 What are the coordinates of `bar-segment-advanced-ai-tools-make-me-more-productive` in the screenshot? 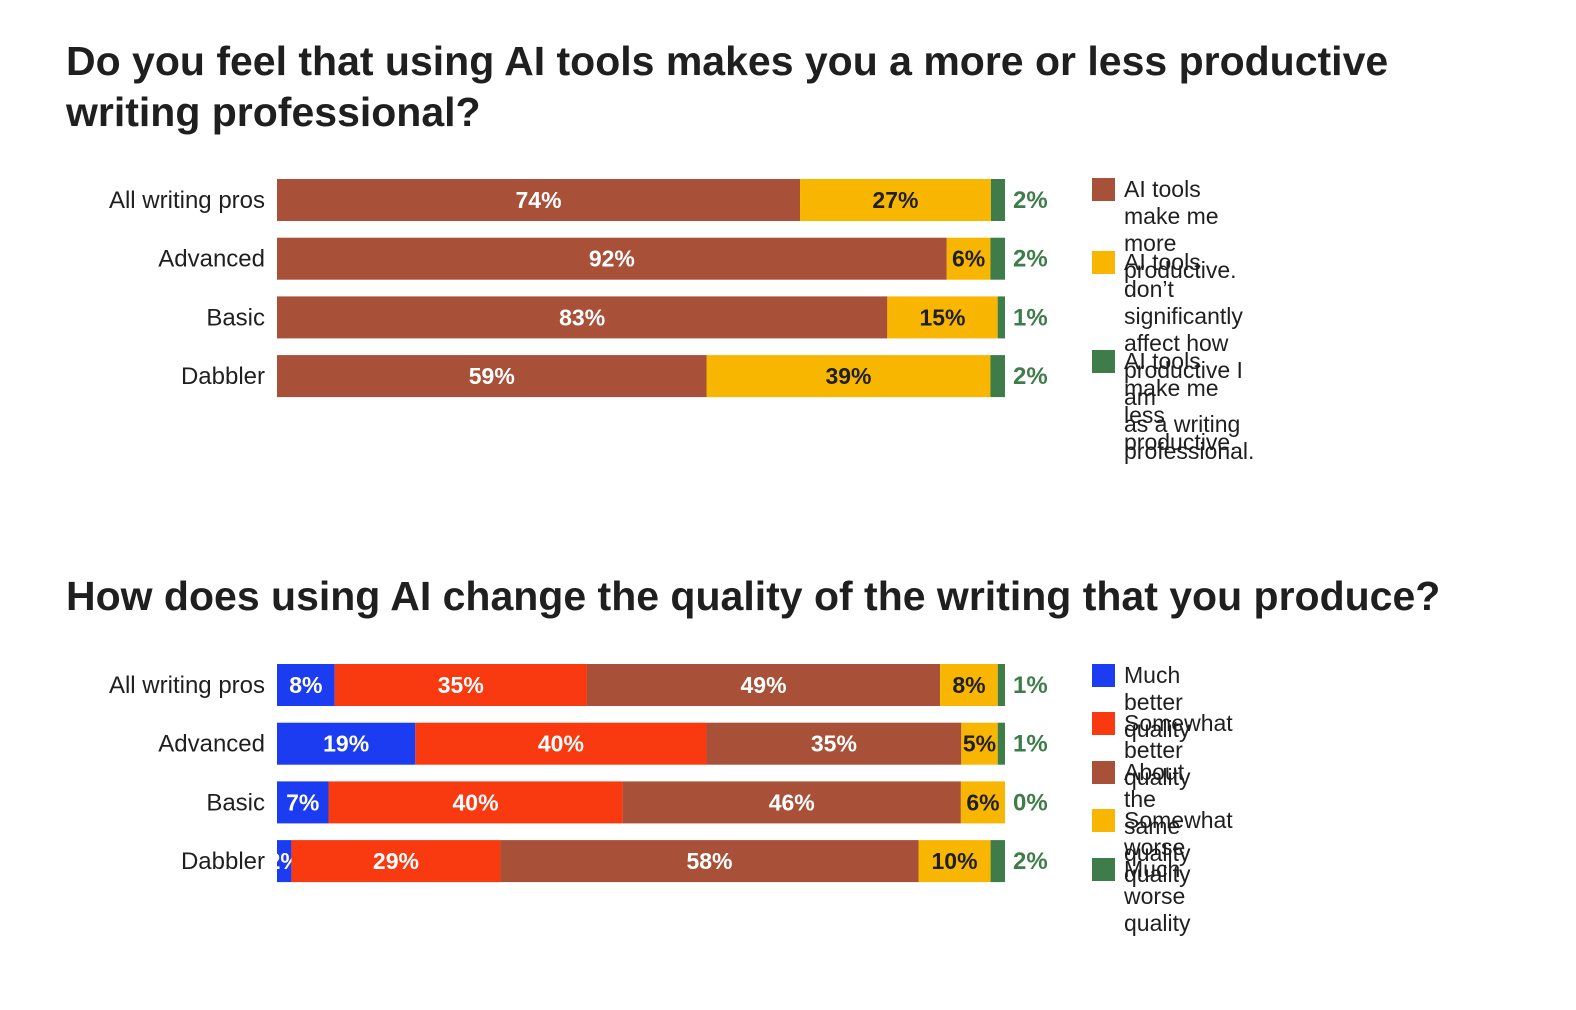 It's located at (612, 258).